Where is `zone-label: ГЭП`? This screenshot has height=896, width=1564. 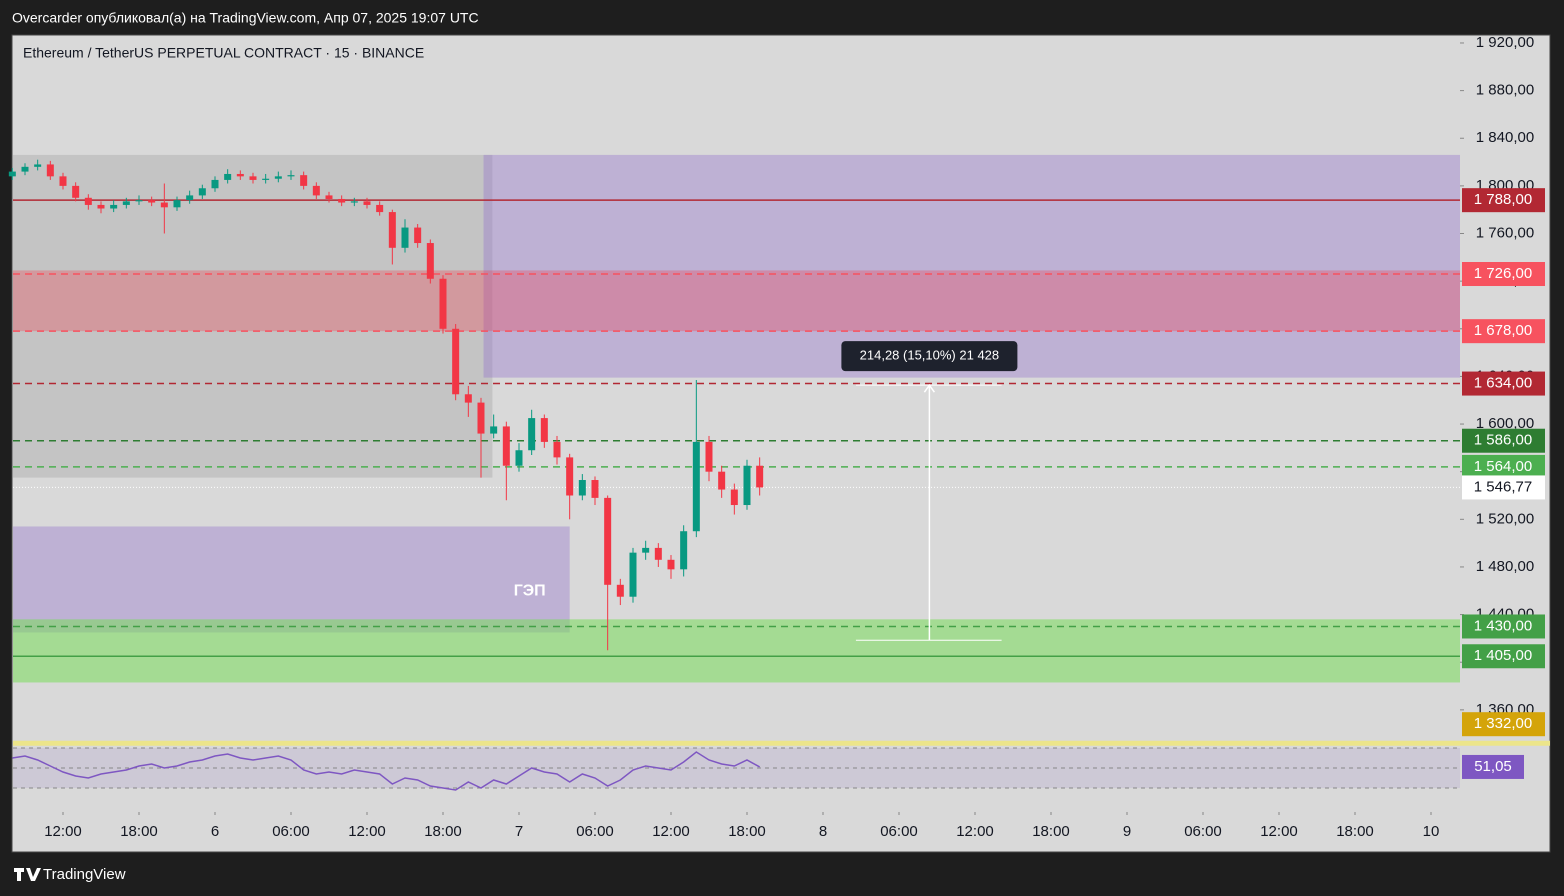 zone-label: ГЭП is located at coordinates (530, 591).